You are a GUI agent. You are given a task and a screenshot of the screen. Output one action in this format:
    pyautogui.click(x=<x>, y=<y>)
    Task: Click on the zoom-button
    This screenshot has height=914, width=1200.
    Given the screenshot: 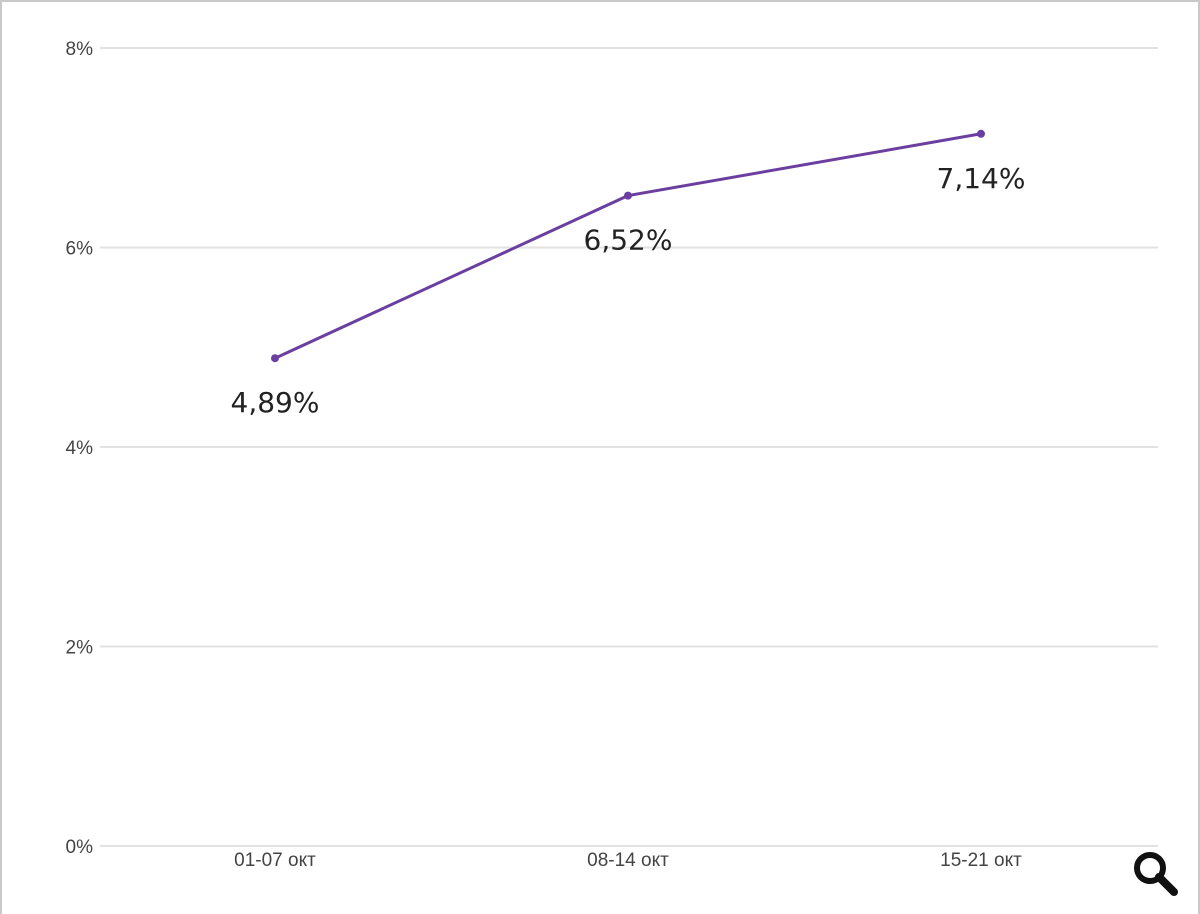 What is the action you would take?
    pyautogui.click(x=1156, y=874)
    